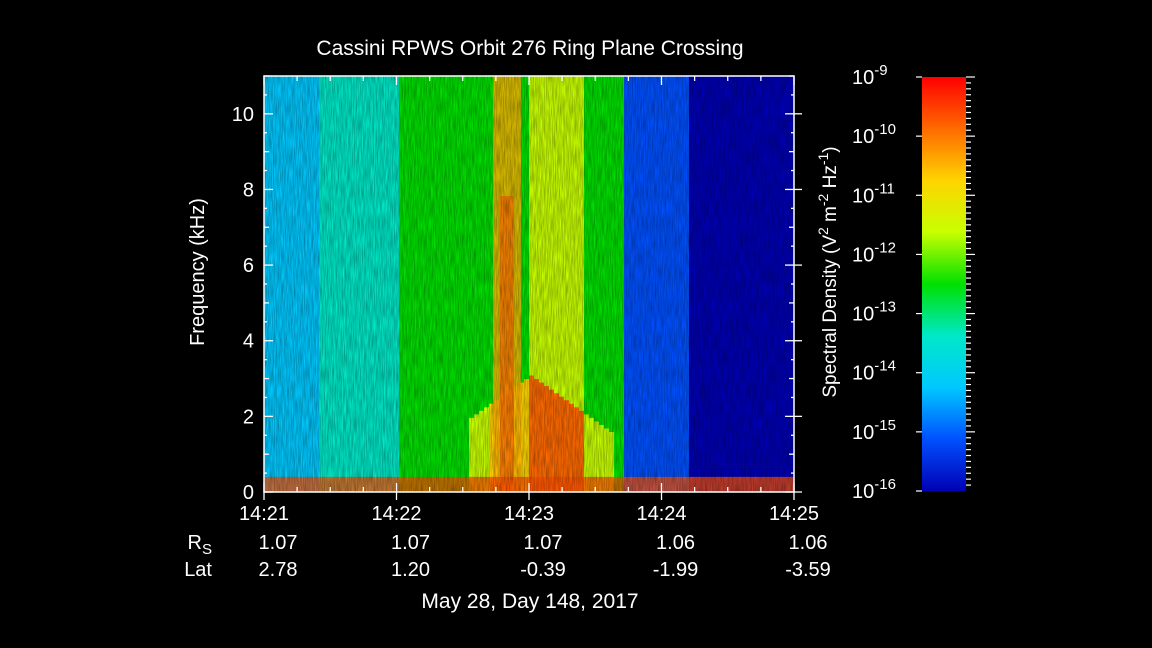 The width and height of the screenshot is (1152, 648). What do you see at coordinates (874, 312) in the screenshot?
I see `colorbar-tick-label: 10-13` at bounding box center [874, 312].